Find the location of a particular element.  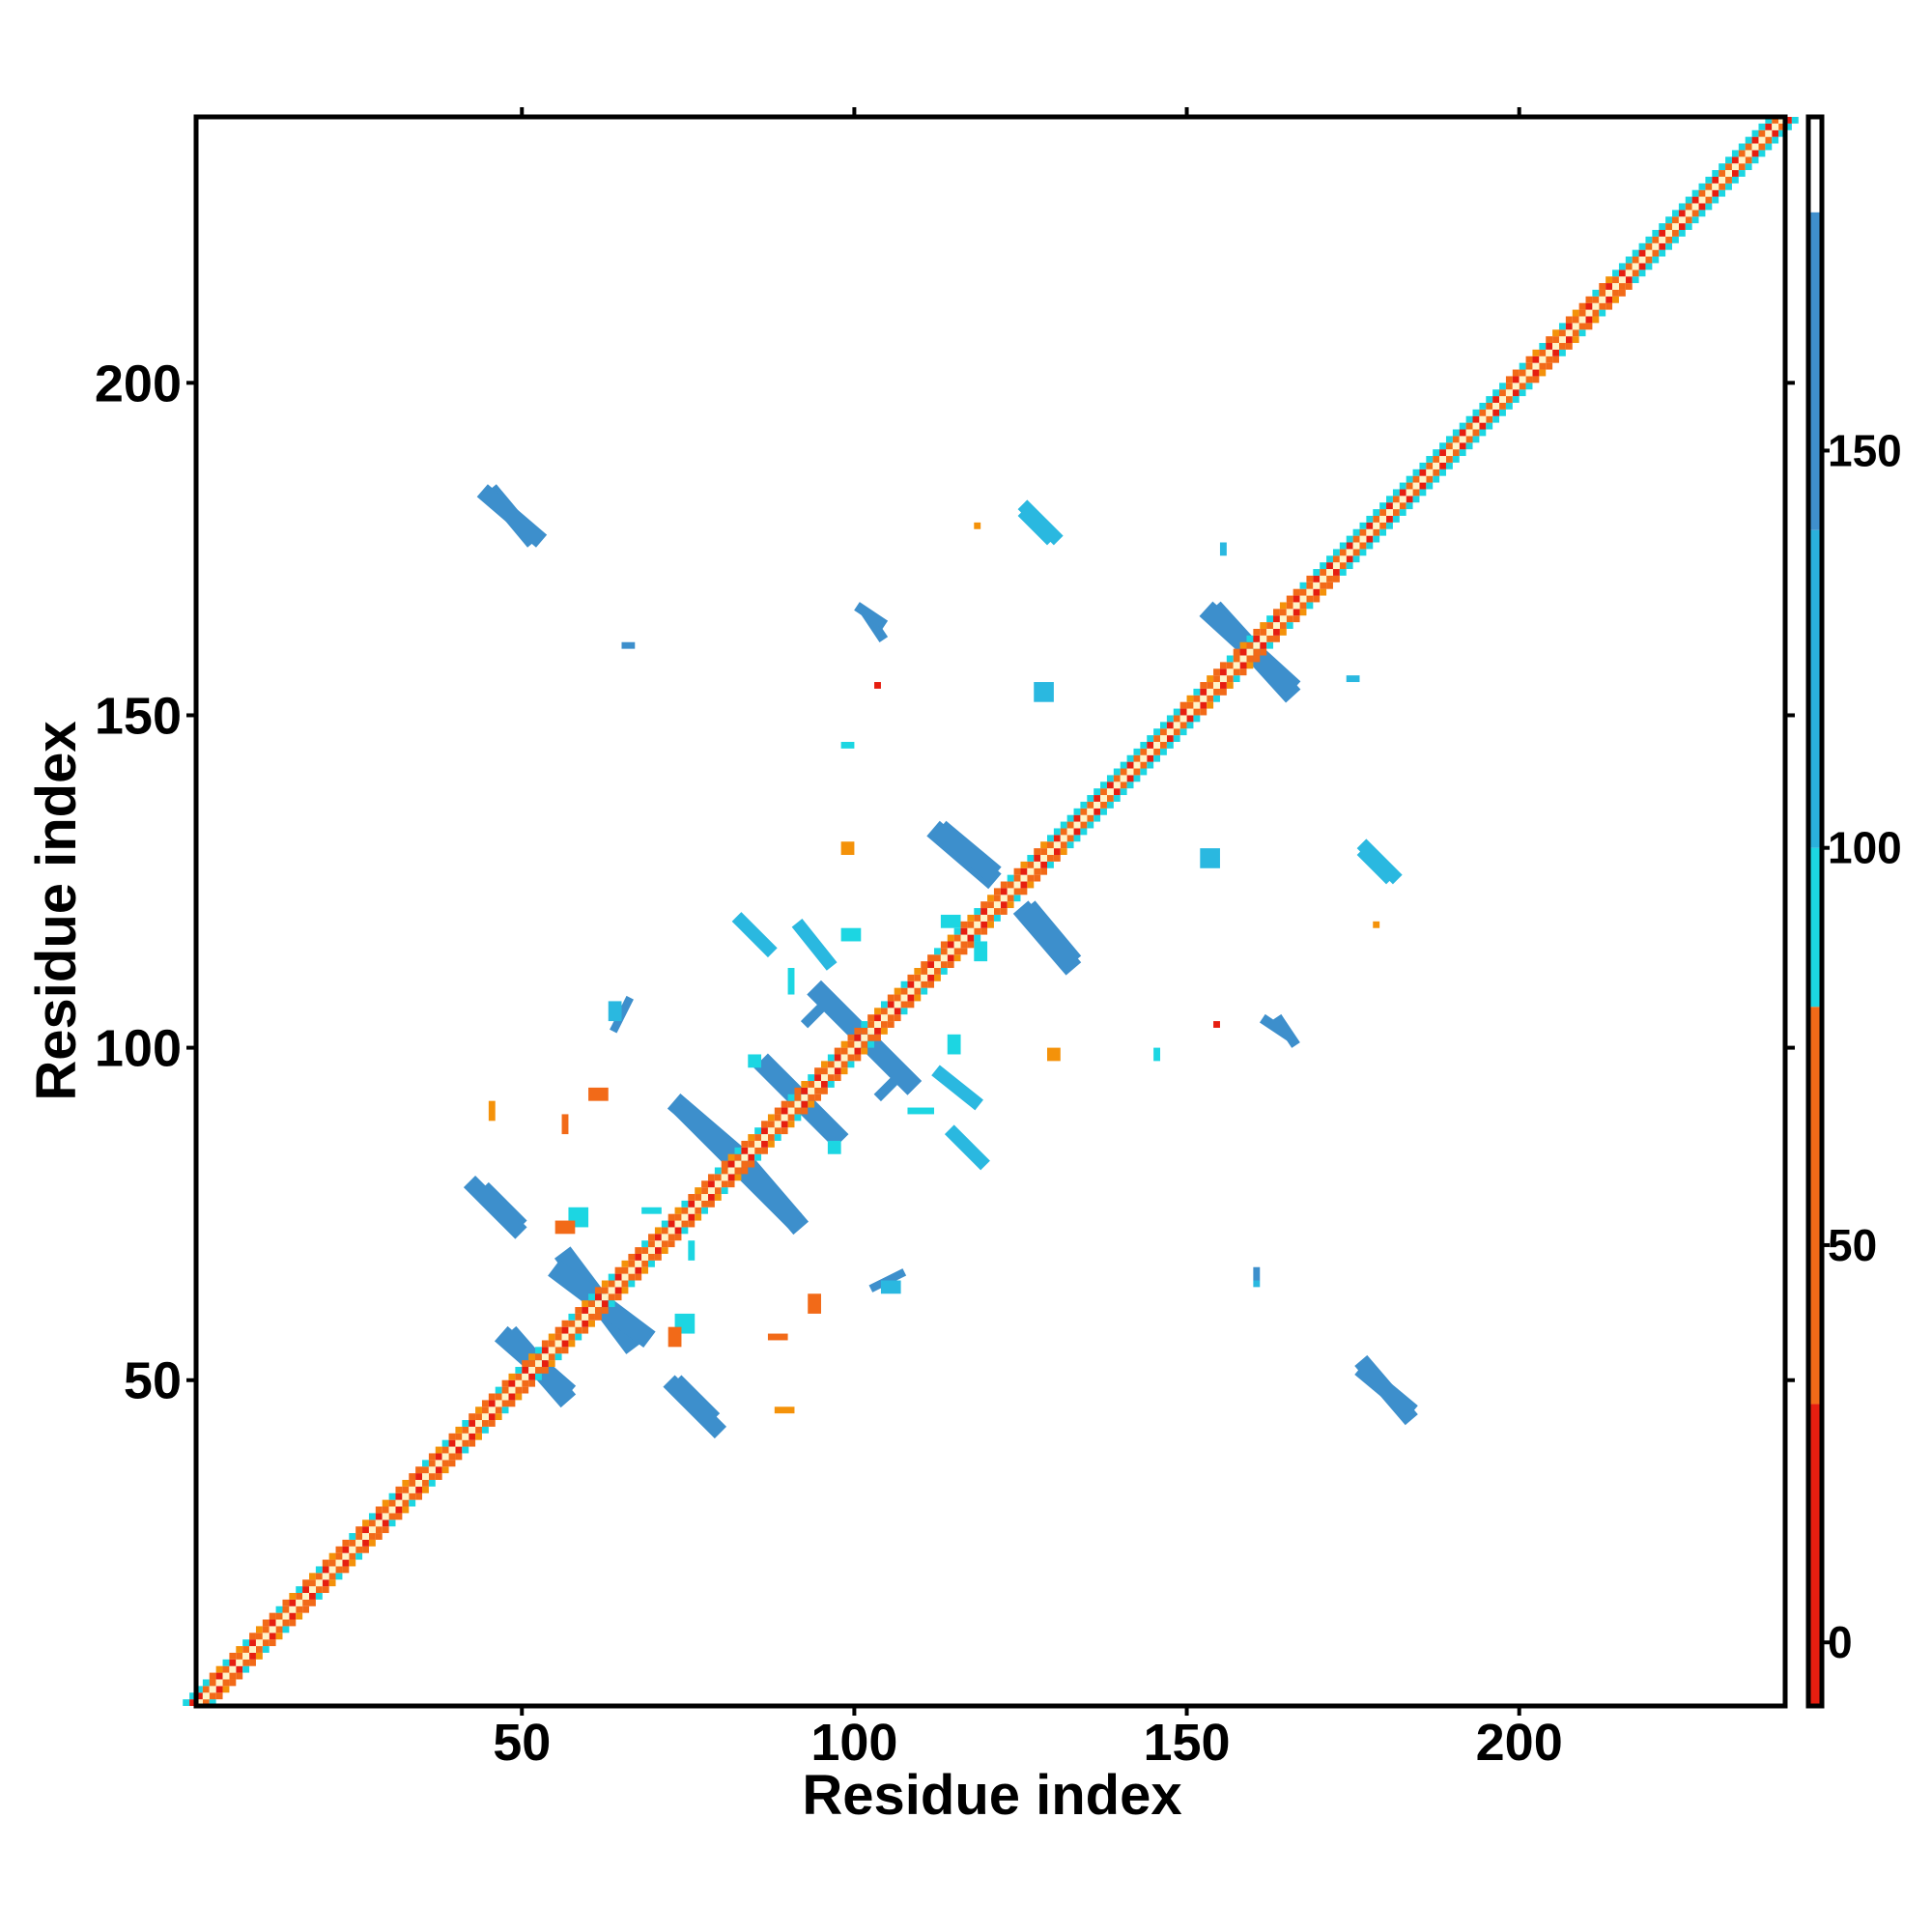

colorbar: 0 50 100 150 is located at coordinates (1853, 911).